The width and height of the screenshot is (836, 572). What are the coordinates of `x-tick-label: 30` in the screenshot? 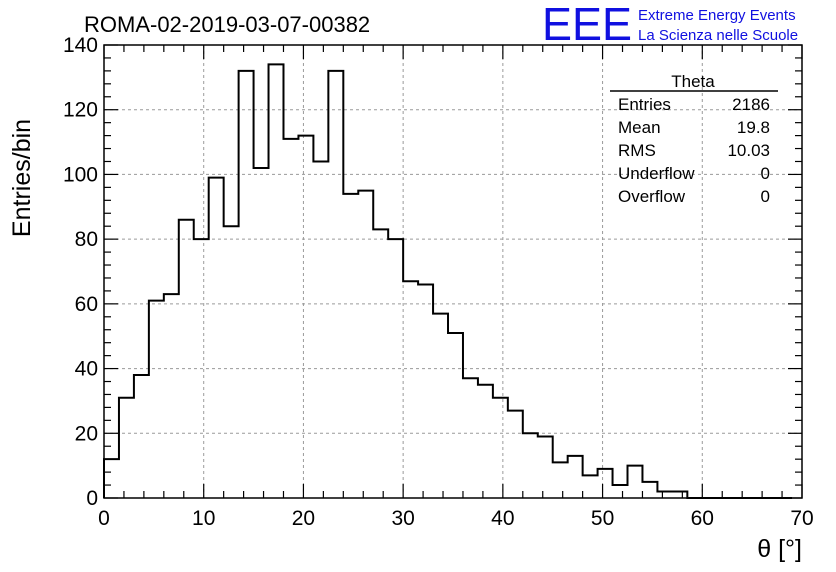 It's located at (402, 518).